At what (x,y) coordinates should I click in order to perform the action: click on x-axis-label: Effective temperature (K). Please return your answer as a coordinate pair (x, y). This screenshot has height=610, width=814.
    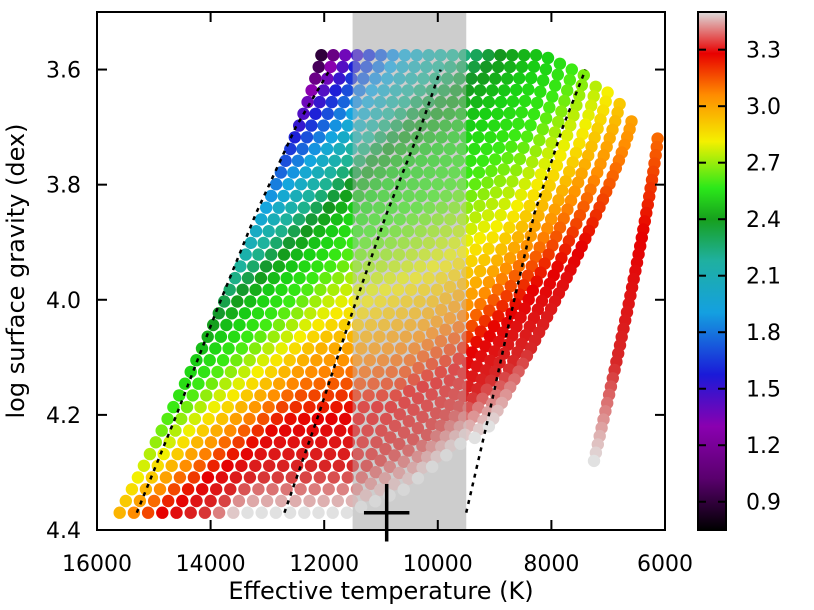
    Looking at the image, I should click on (380, 591).